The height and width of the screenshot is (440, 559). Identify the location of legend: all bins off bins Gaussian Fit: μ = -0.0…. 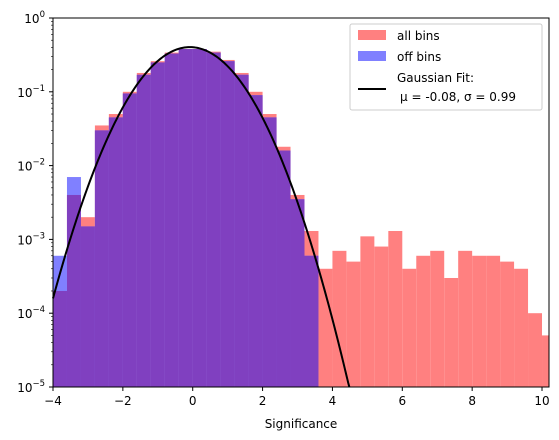
(446, 67).